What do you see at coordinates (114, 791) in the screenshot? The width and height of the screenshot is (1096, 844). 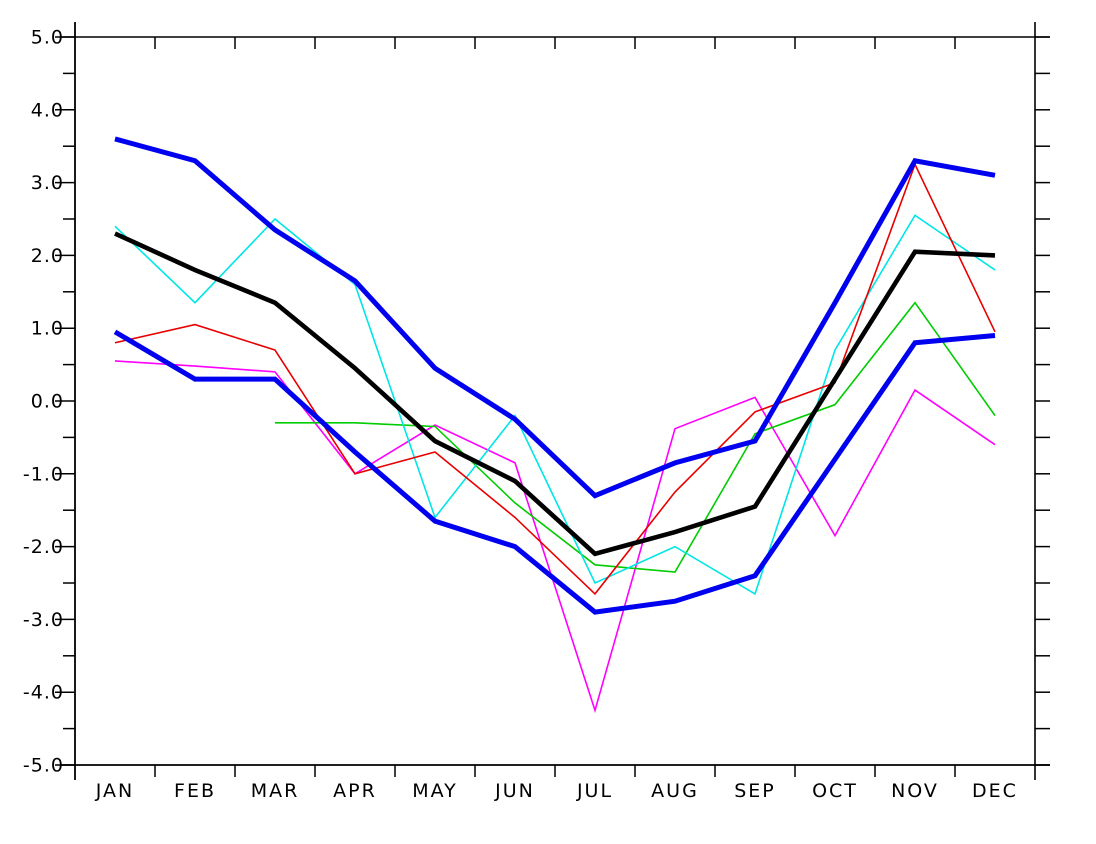 I see `x-axis-label: JAN` at bounding box center [114, 791].